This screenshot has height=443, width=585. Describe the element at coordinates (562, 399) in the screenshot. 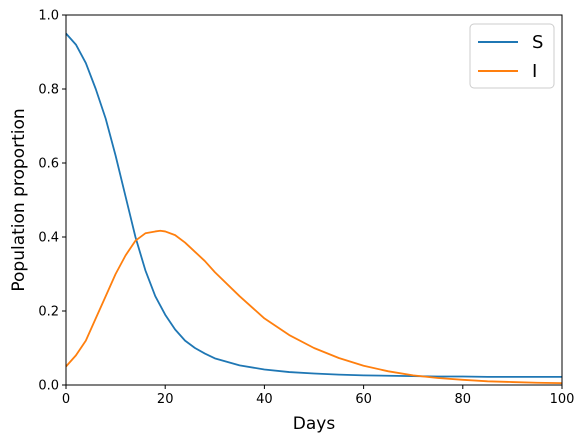

I see `x-tick-label: 100` at that location.